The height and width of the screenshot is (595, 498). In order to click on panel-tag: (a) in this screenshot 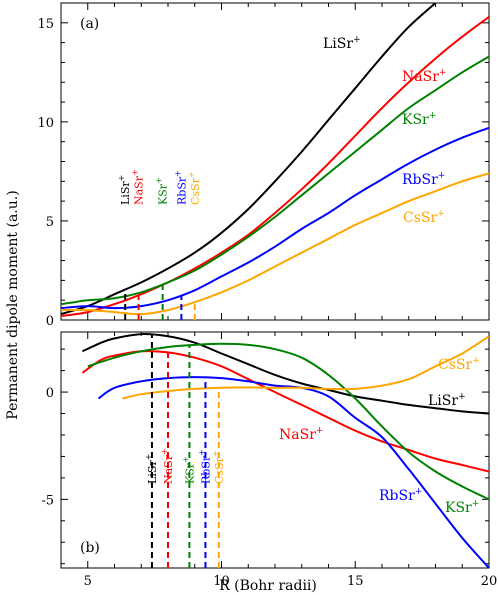, I will do `click(89, 24)`.